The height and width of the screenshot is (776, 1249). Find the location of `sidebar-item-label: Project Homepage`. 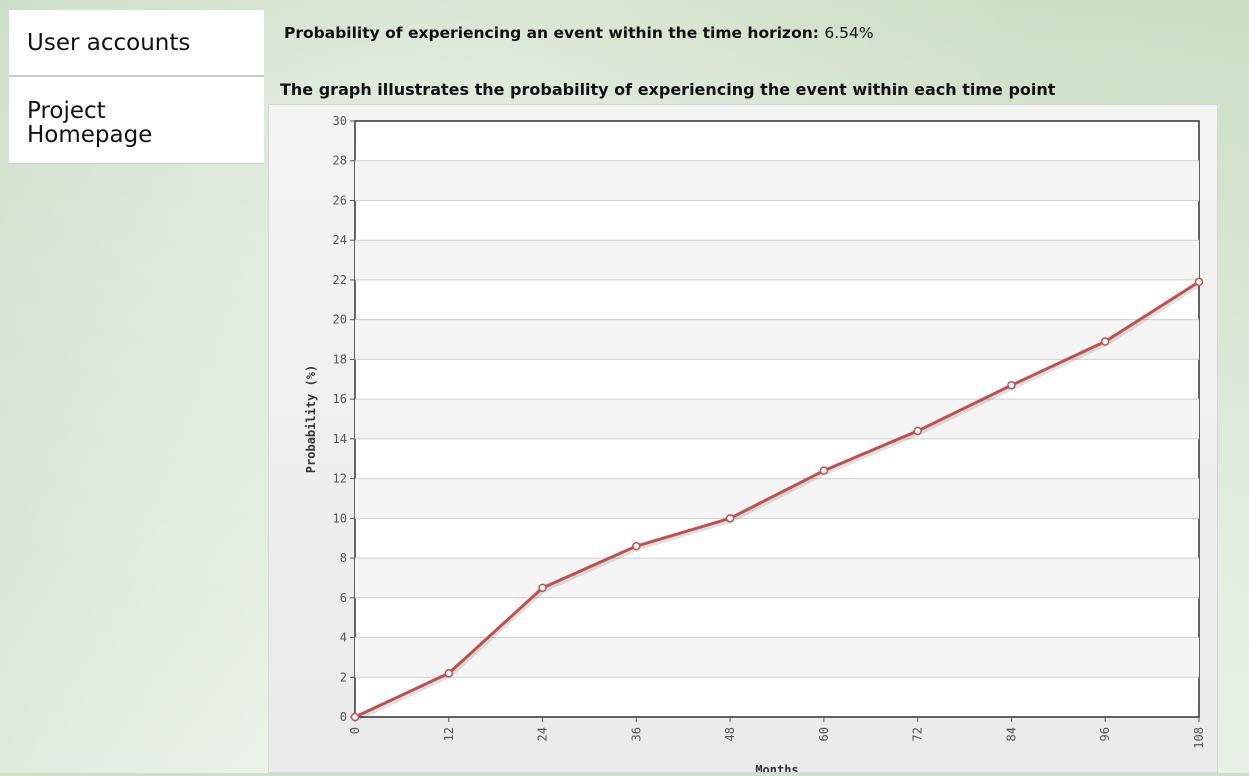

sidebar-item-label: Project Homepage is located at coordinates (90, 123).